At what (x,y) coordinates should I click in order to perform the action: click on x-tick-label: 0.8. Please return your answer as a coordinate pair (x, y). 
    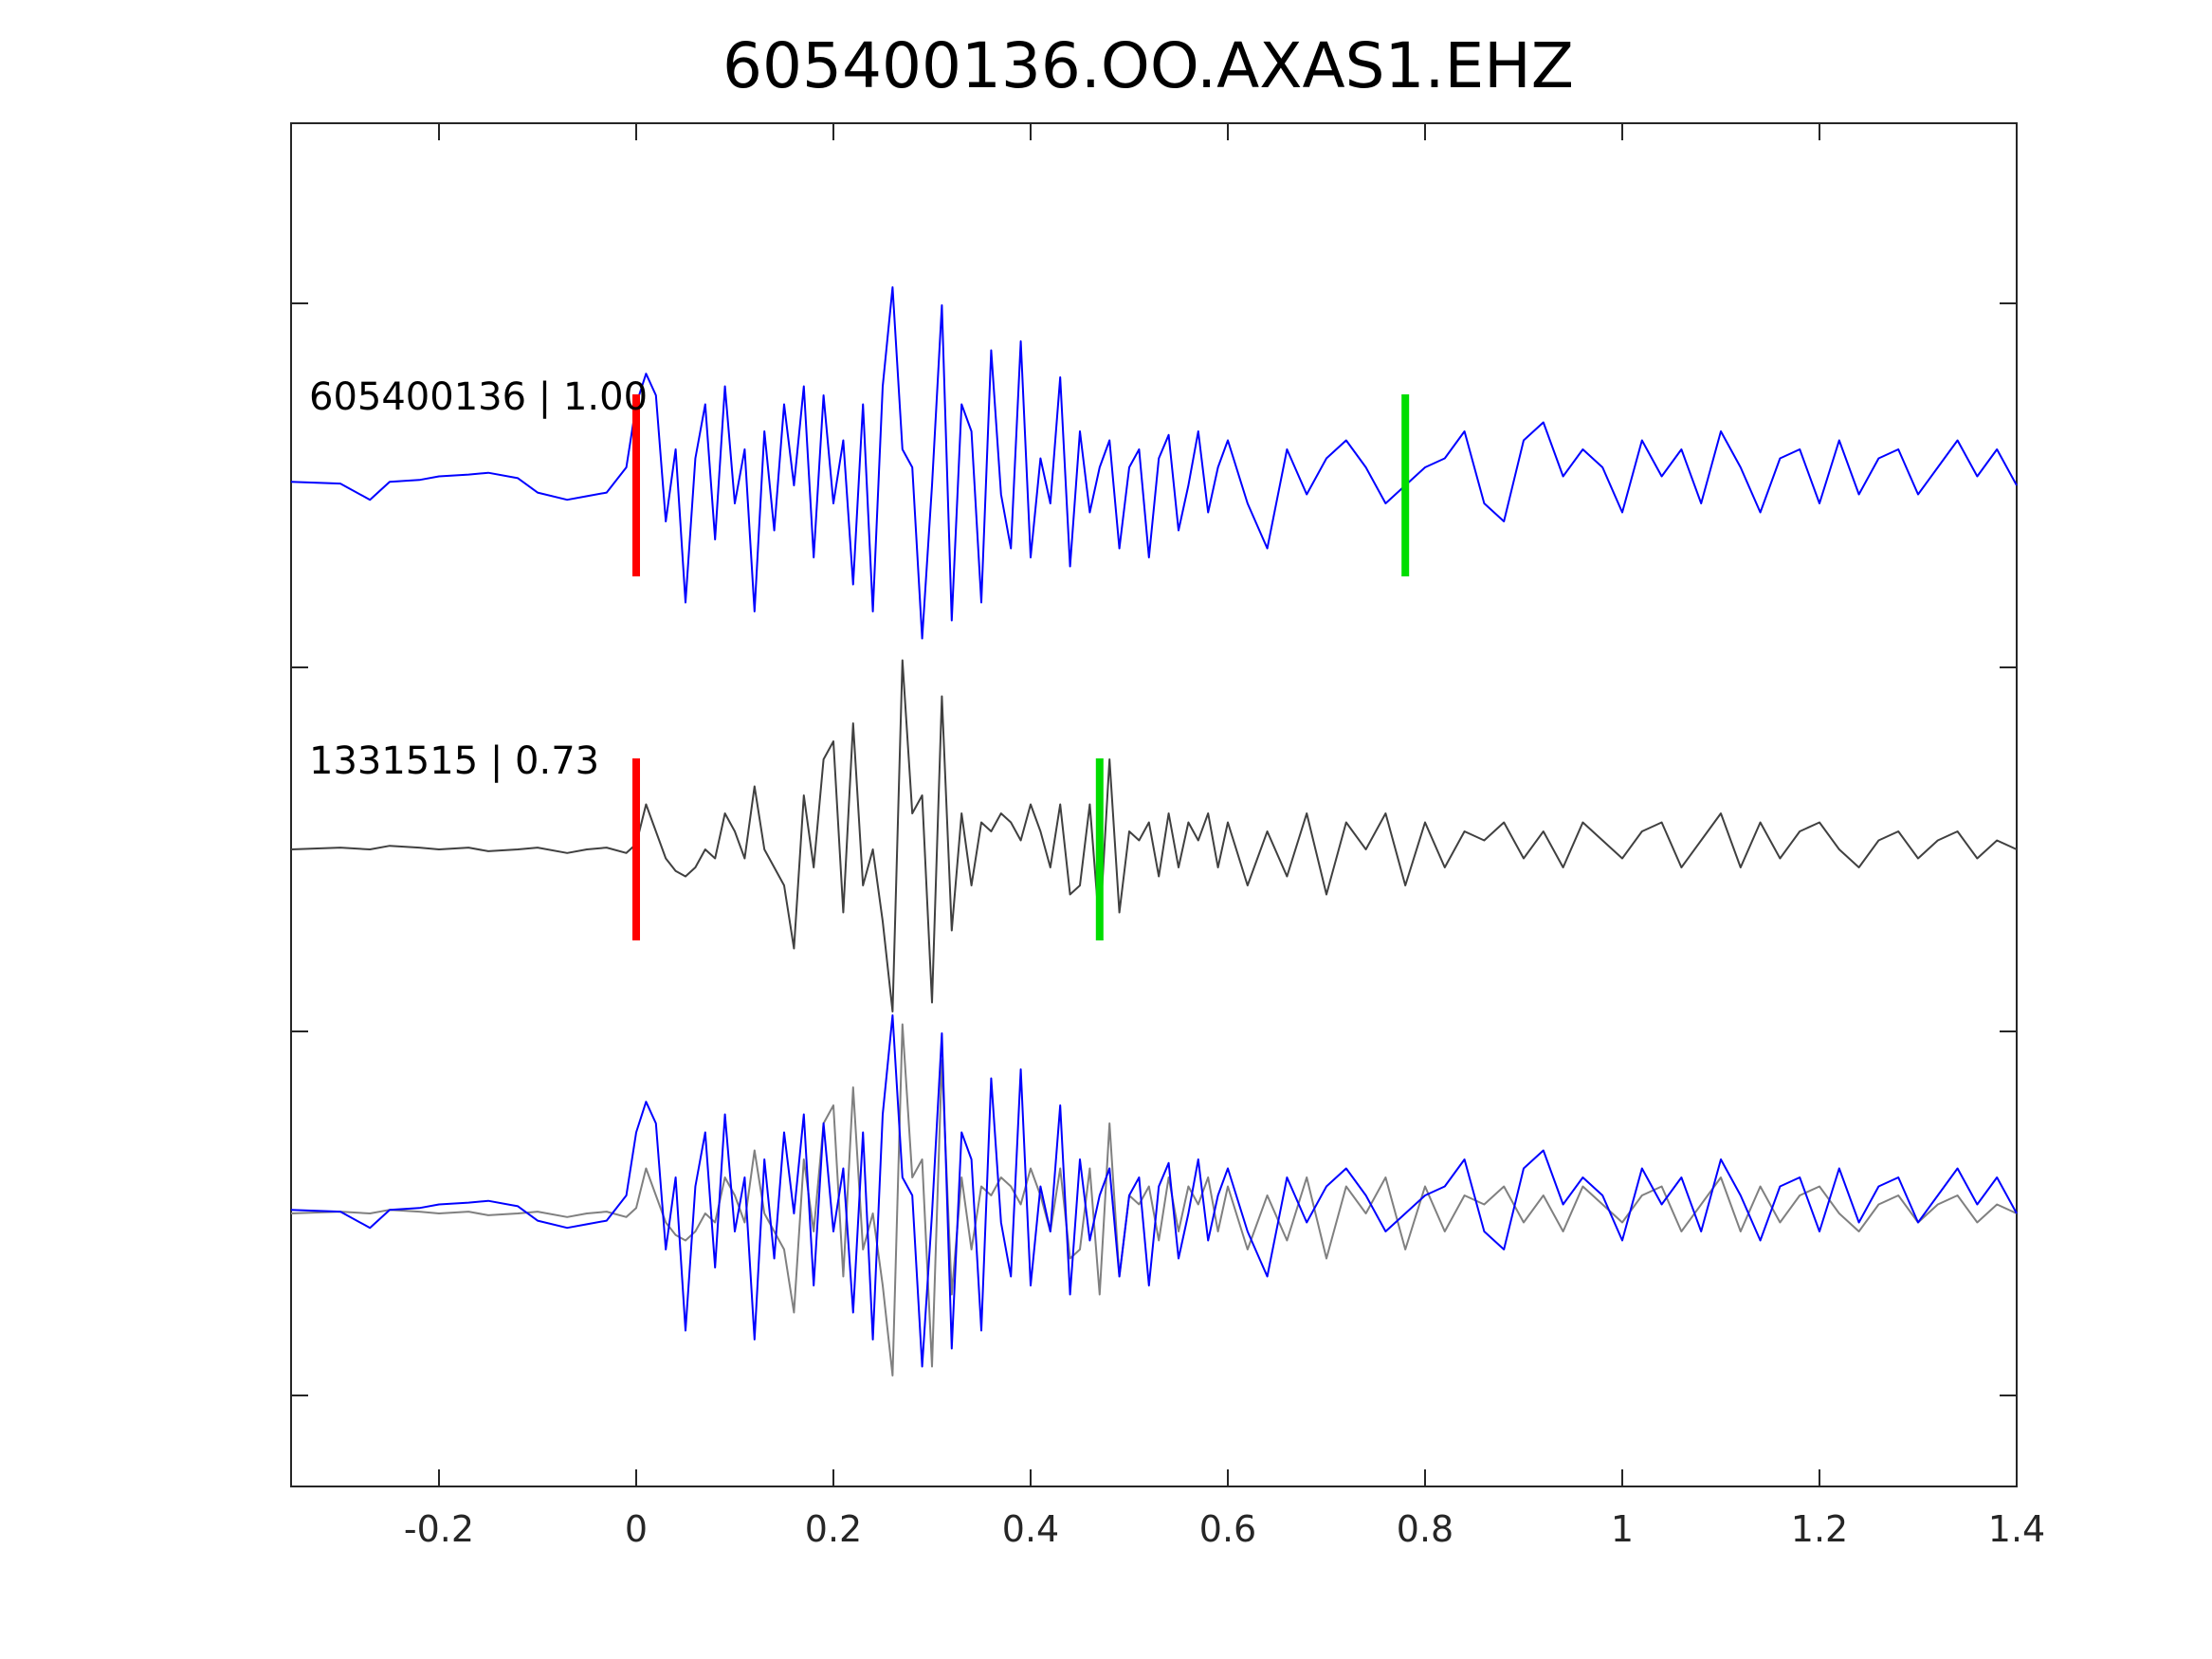
    Looking at the image, I should click on (1425, 1529).